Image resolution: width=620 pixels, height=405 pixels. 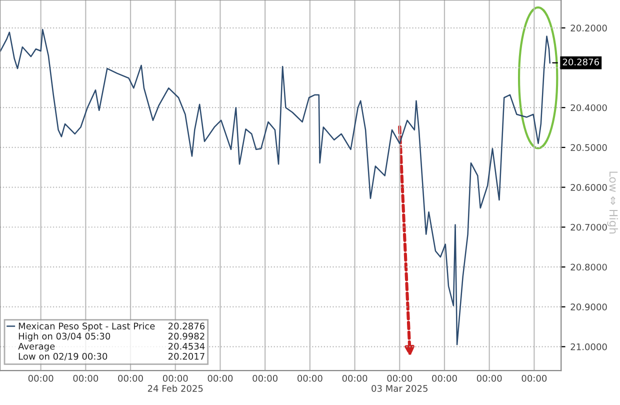 I want to click on annotation: 20.2017, so click(x=186, y=356).